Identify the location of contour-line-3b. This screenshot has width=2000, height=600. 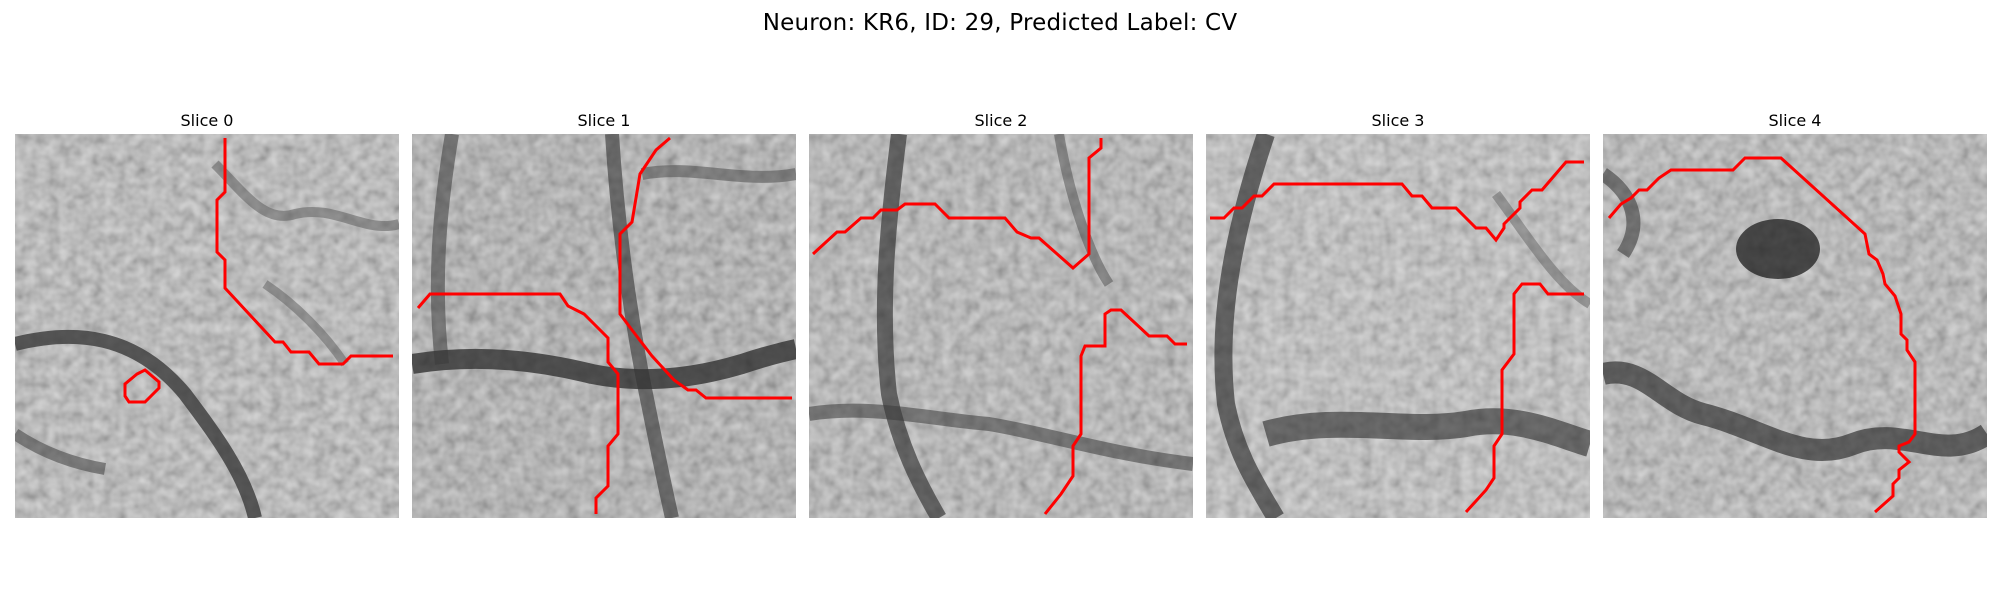
(1524, 398).